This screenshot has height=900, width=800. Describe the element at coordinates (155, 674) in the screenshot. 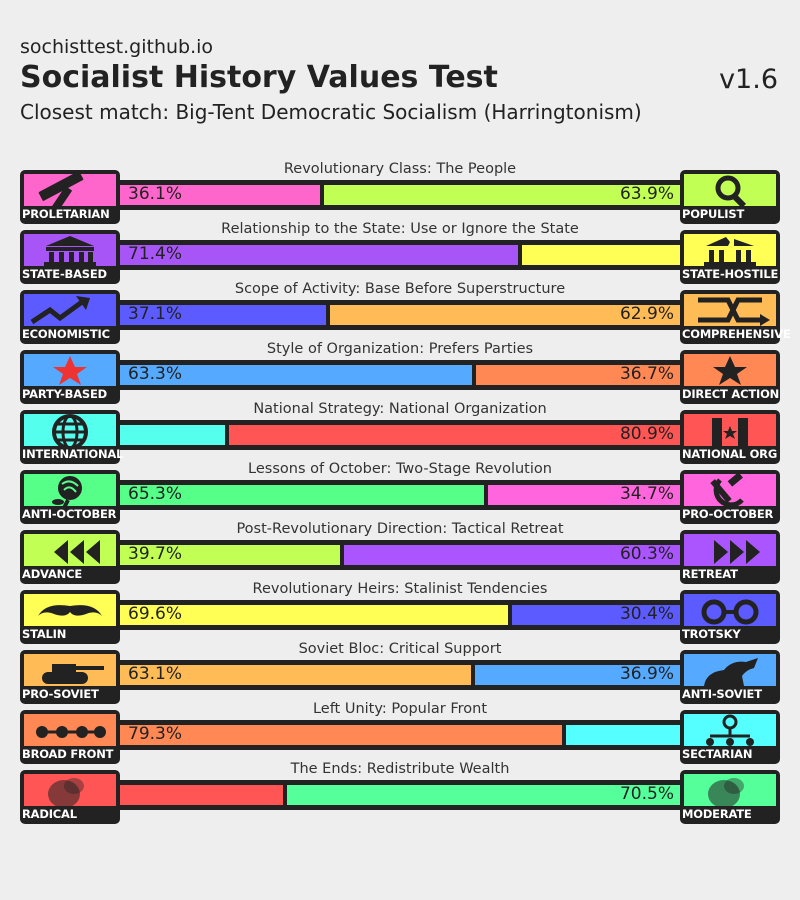

I see `bar-left-percent: 63.1%` at that location.